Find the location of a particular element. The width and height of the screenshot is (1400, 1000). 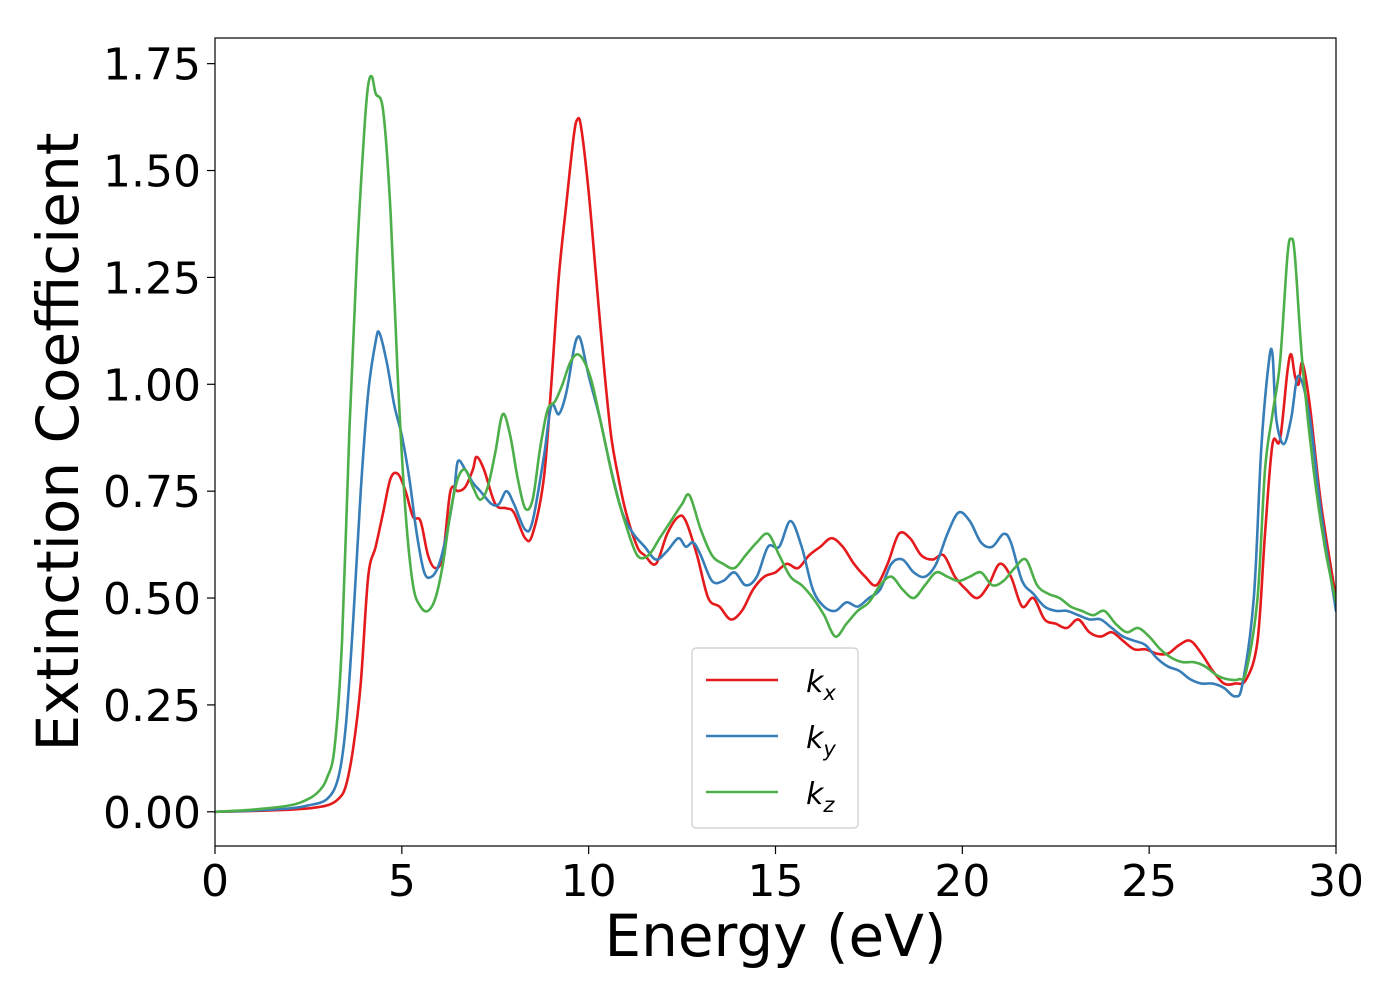

legend-label-kz: kz is located at coordinates (820, 797).